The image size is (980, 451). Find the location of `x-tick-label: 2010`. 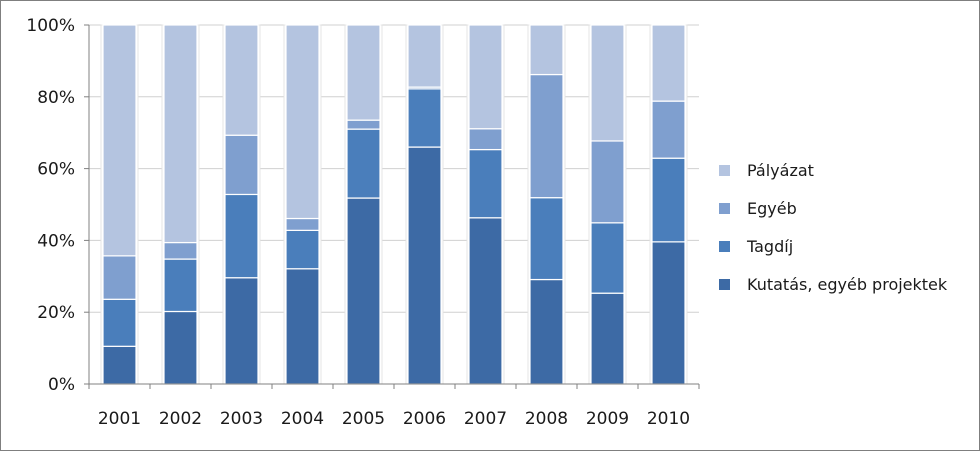

x-tick-label: 2010 is located at coordinates (668, 419).